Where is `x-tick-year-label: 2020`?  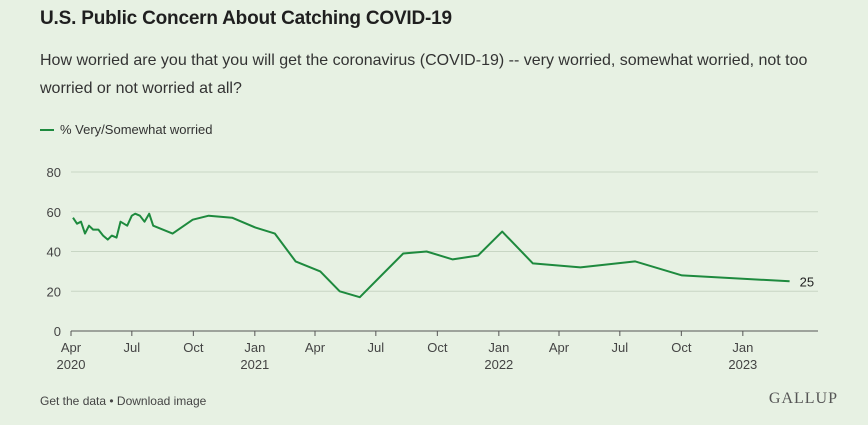
x-tick-year-label: 2020 is located at coordinates (71, 364).